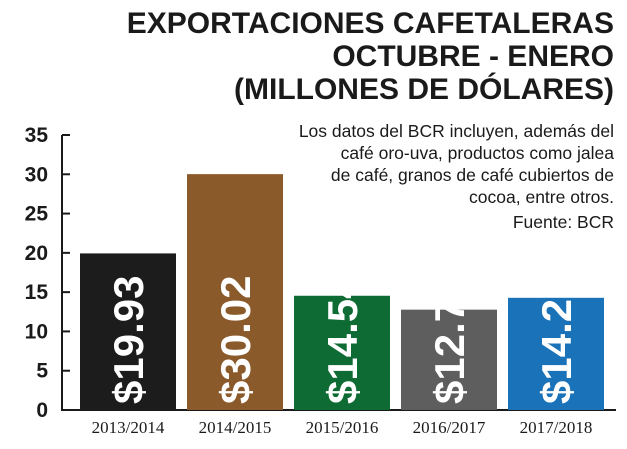 The width and height of the screenshot is (627, 449). Describe the element at coordinates (36, 174) in the screenshot. I see `y-tick-label: 30` at that location.